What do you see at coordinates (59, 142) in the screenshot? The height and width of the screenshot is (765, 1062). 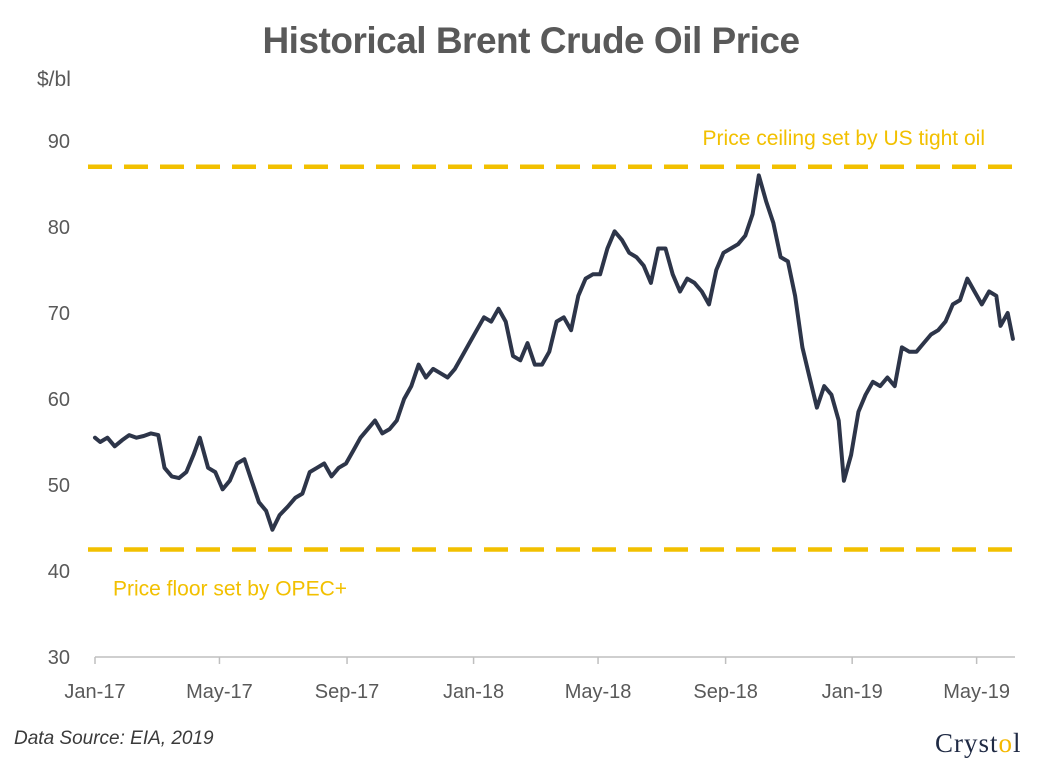 I see `y-tick-label: 90` at bounding box center [59, 142].